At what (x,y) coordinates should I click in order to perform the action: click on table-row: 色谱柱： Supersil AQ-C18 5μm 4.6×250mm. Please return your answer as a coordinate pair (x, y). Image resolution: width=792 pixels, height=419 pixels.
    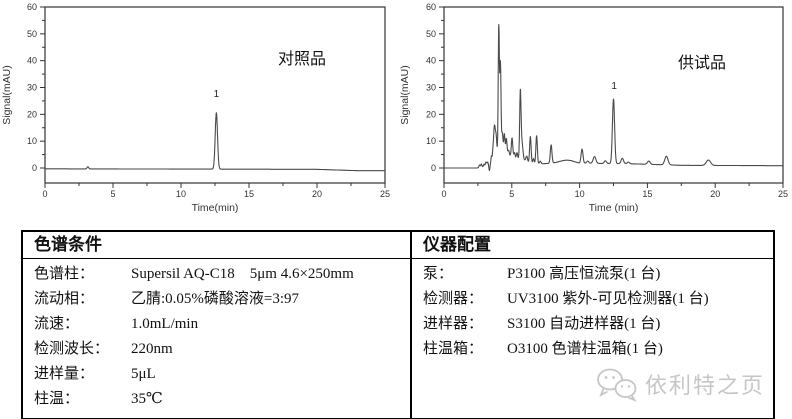
    Looking at the image, I should click on (216, 274).